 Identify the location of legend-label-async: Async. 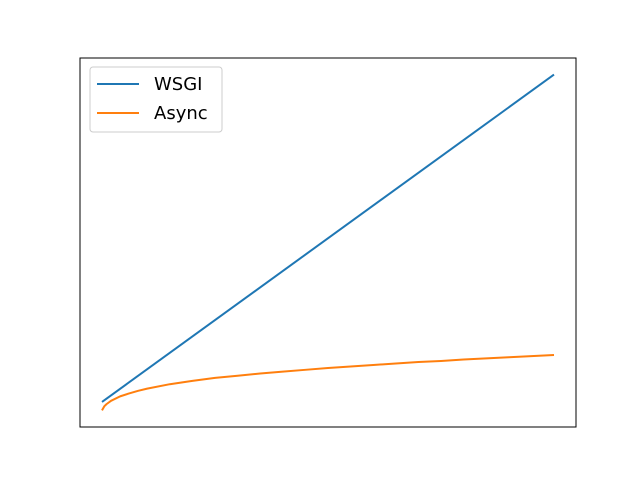
(181, 113).